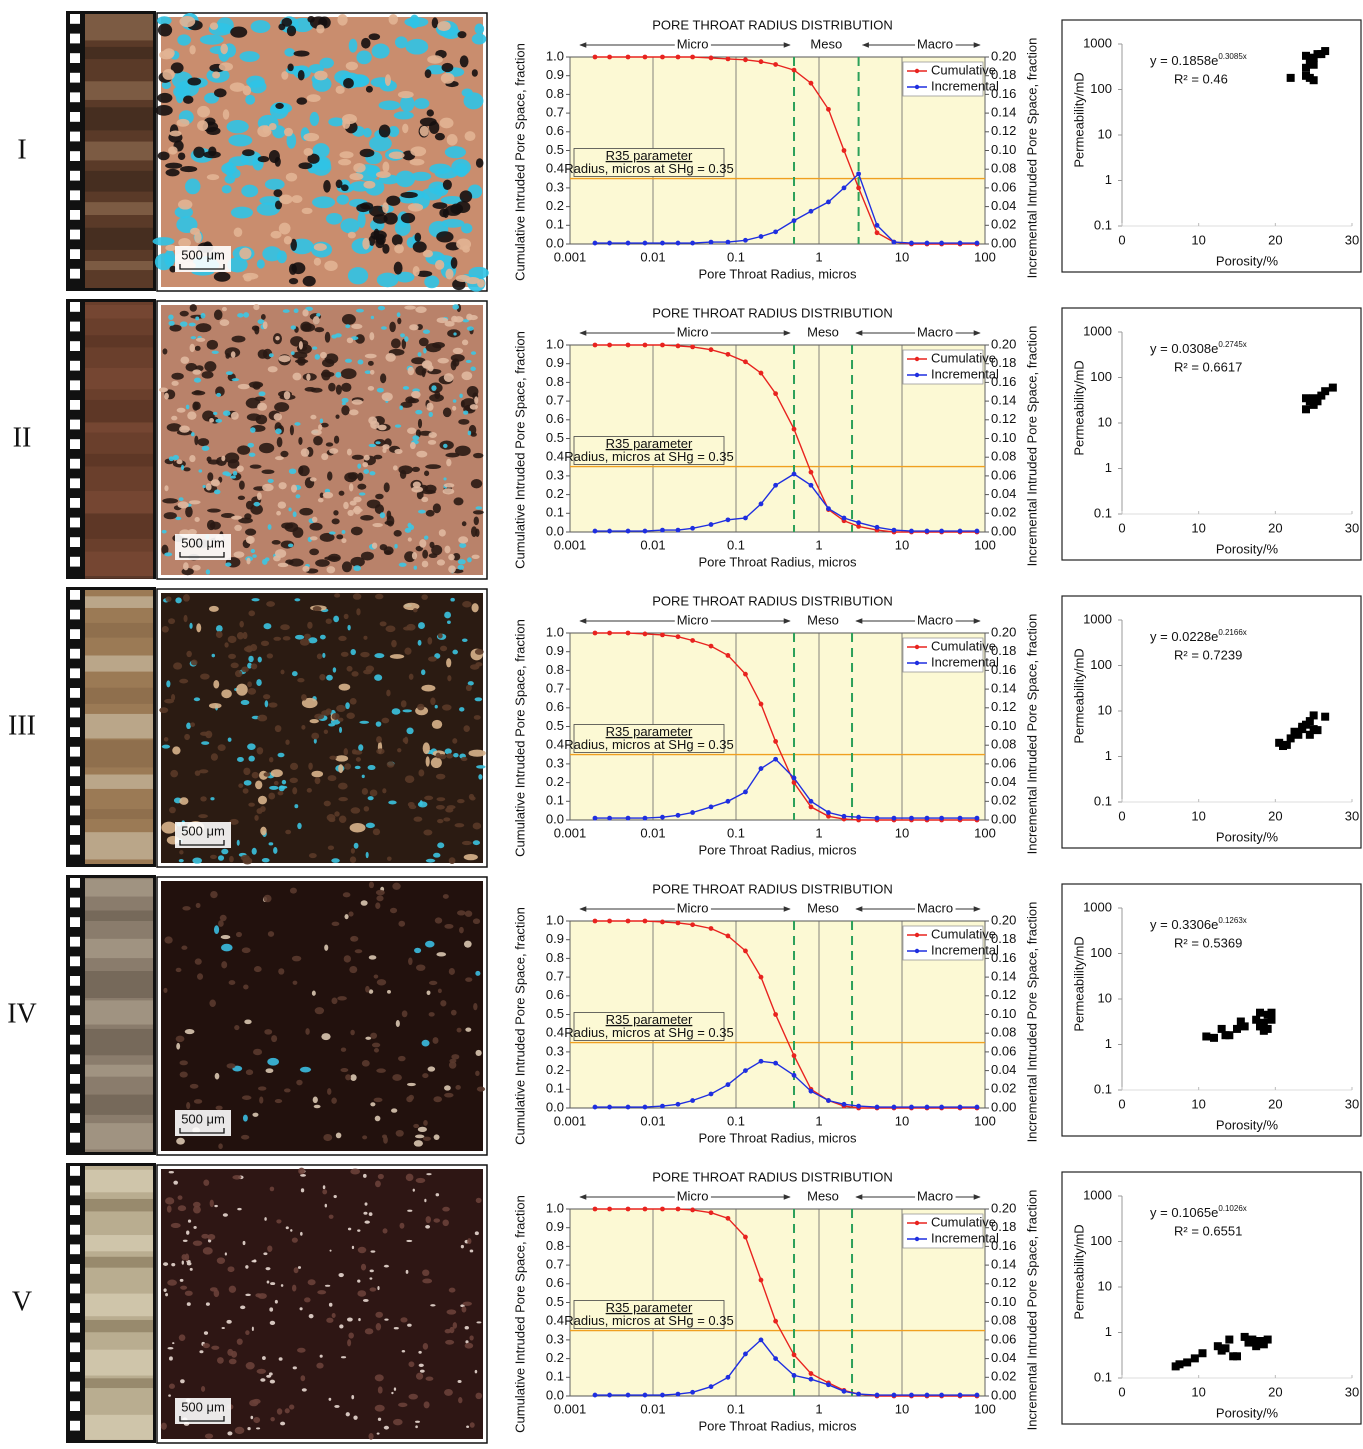 The width and height of the screenshot is (1363, 1449). Describe the element at coordinates (119, 151) in the screenshot. I see `core-texture` at that location.